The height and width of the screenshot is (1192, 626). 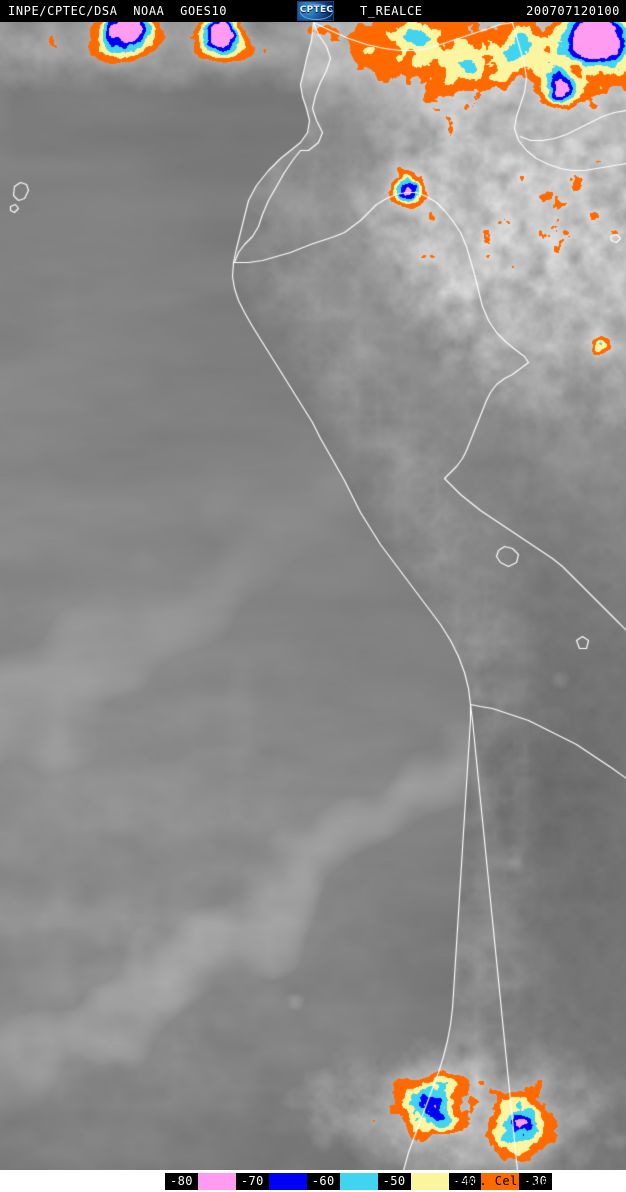 I want to click on colorbar-swatch-cyan, so click(x=358, y=1181).